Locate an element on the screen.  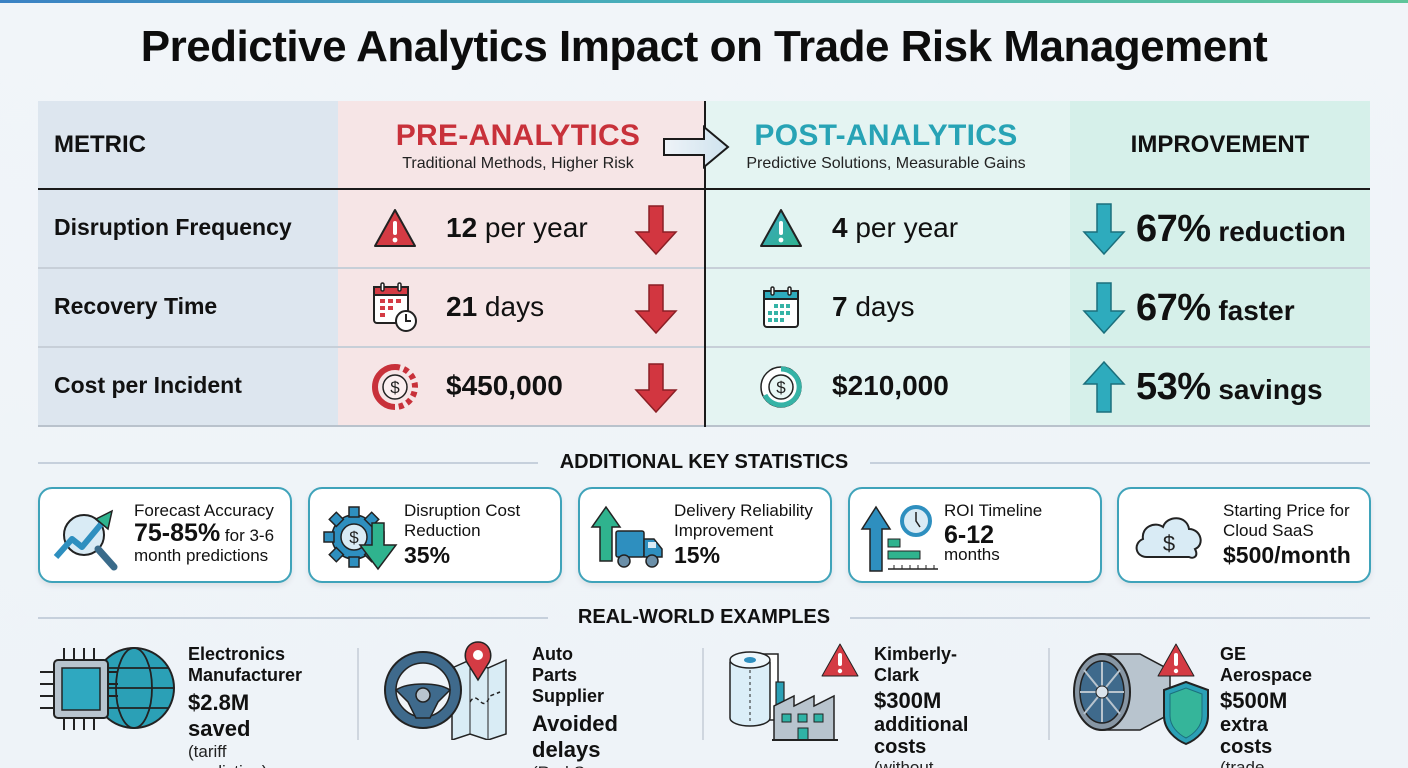
truck-up-arrow-icon is located at coordinates (626, 536).